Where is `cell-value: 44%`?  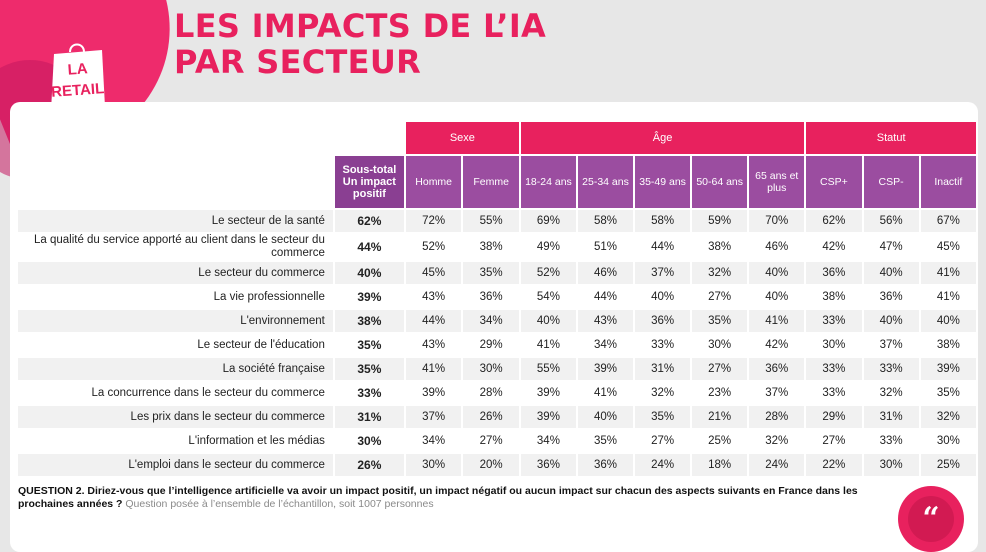
cell-value: 44% is located at coordinates (433, 321).